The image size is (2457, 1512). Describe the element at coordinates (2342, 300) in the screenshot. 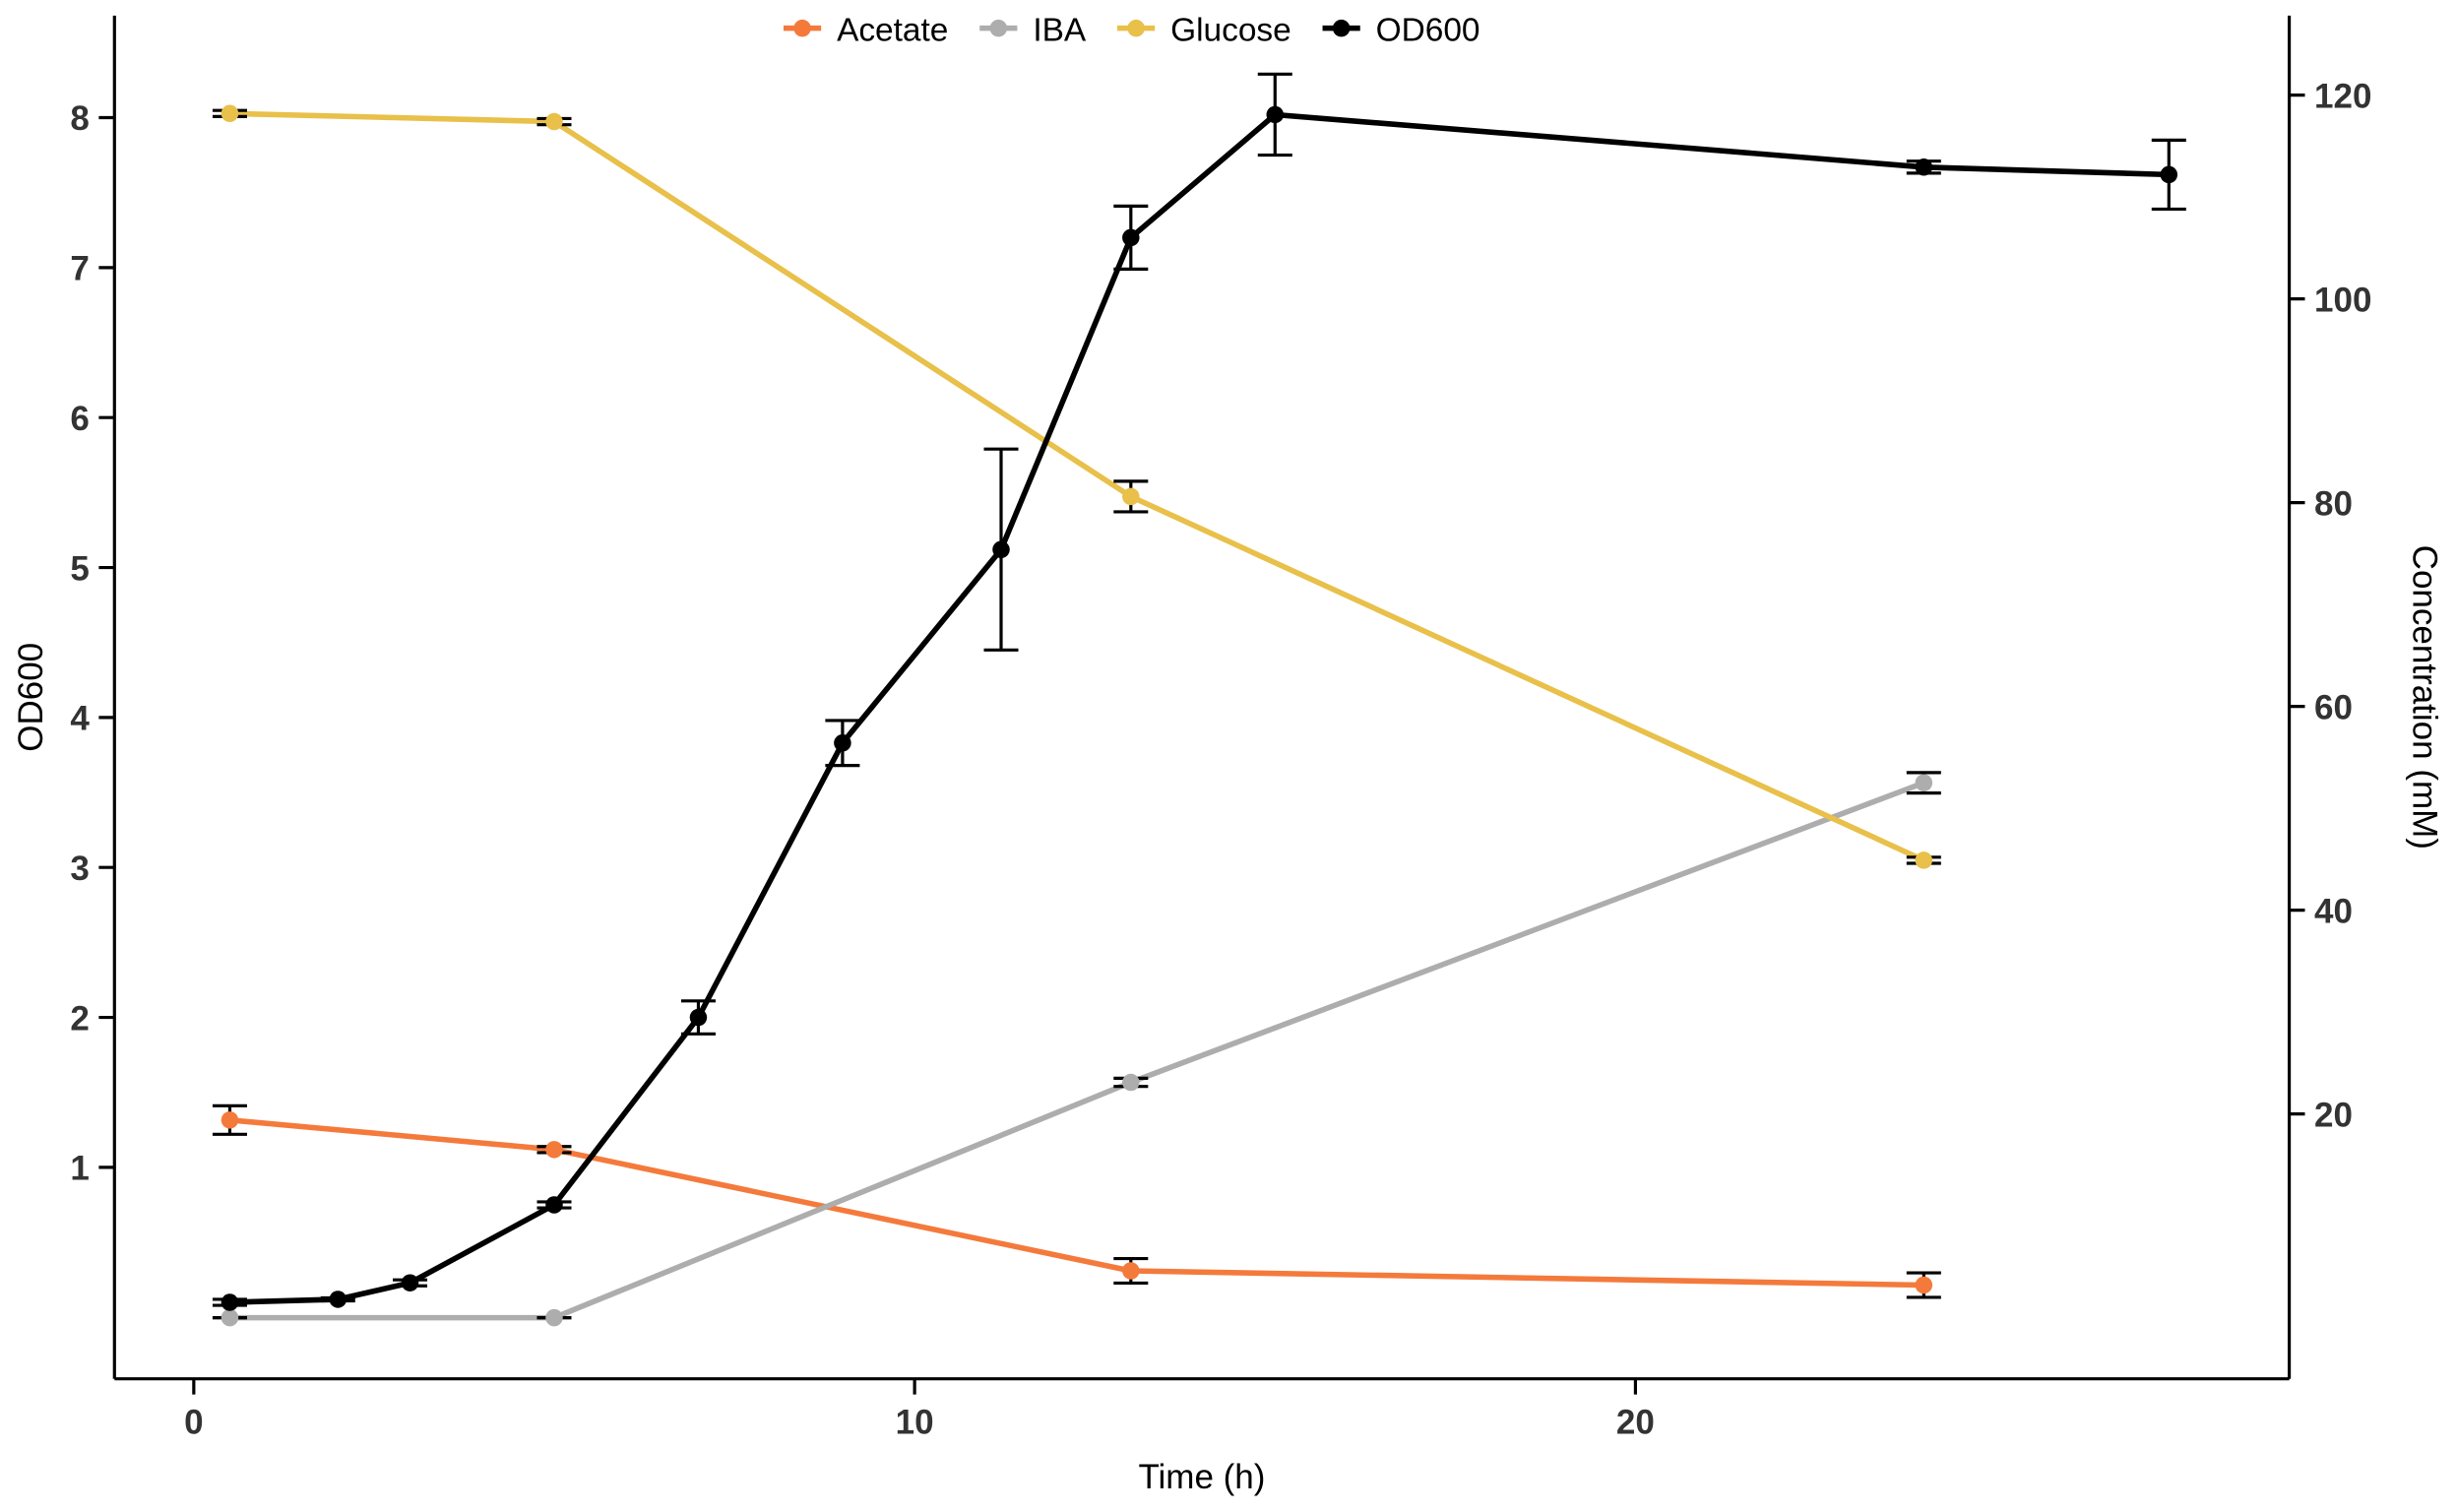

I see `y2-tick-label: 100` at that location.